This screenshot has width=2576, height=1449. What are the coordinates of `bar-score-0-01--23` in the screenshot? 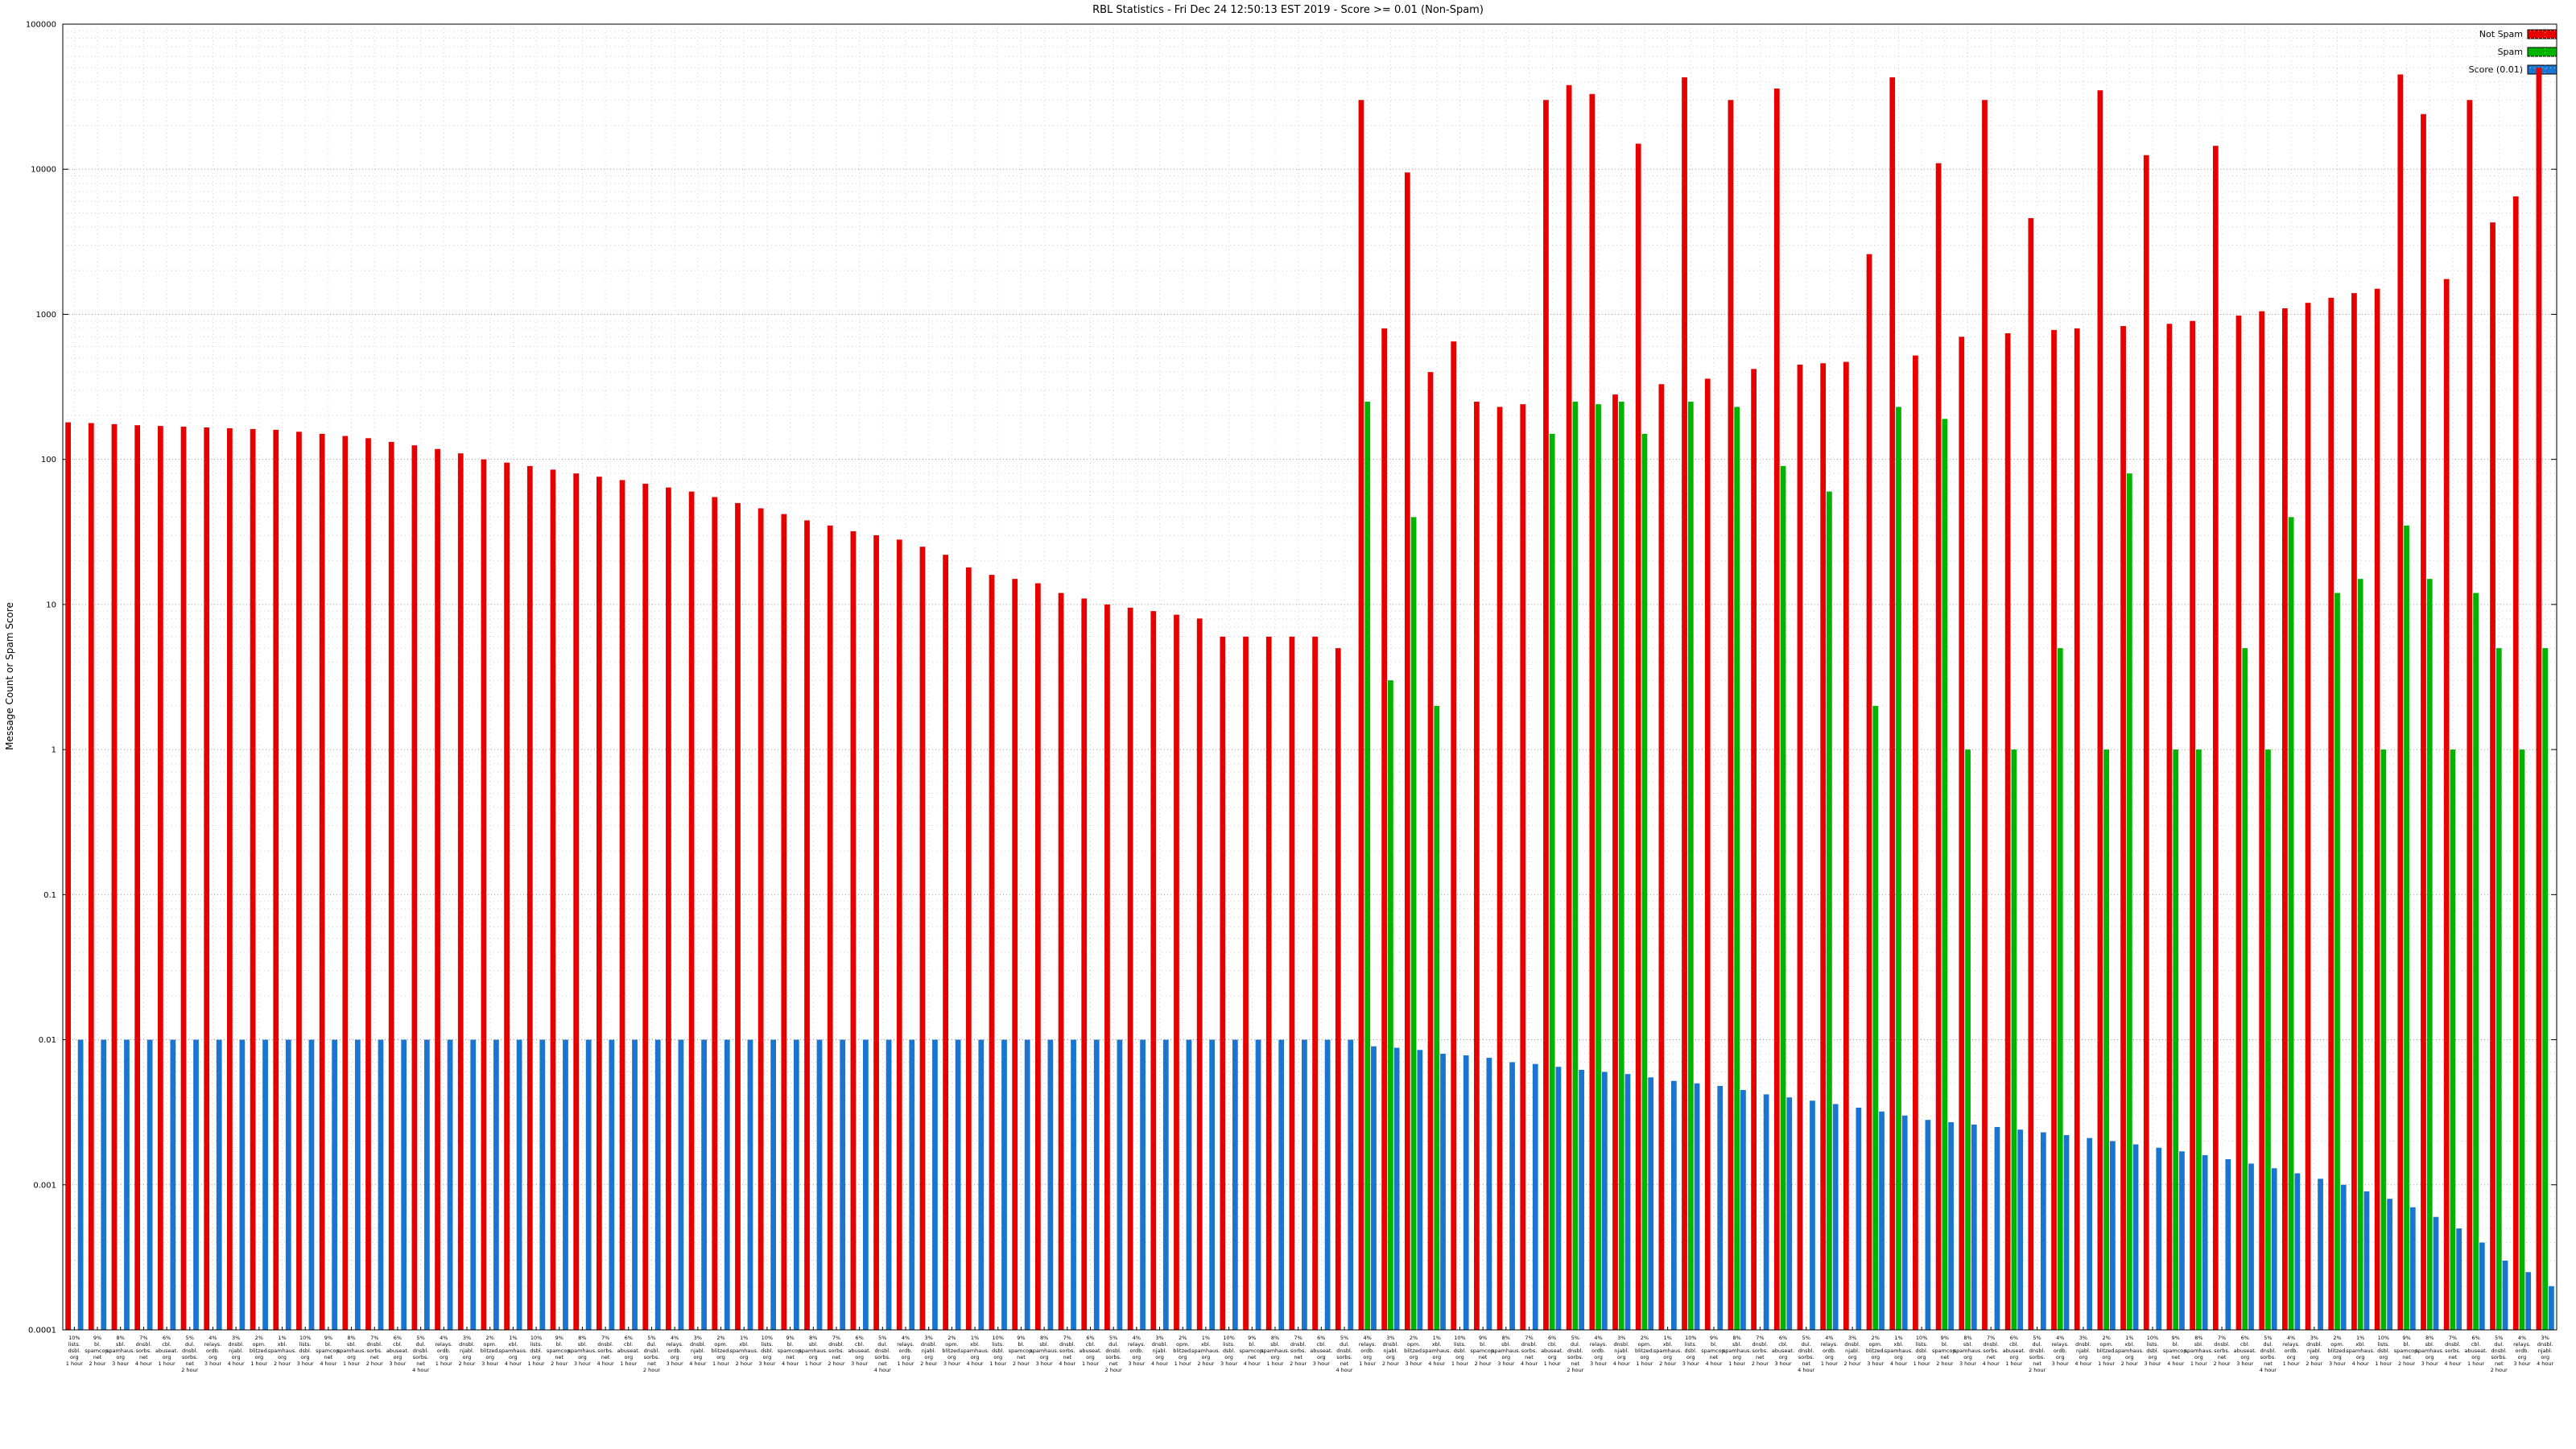 It's located at (612, 1184).